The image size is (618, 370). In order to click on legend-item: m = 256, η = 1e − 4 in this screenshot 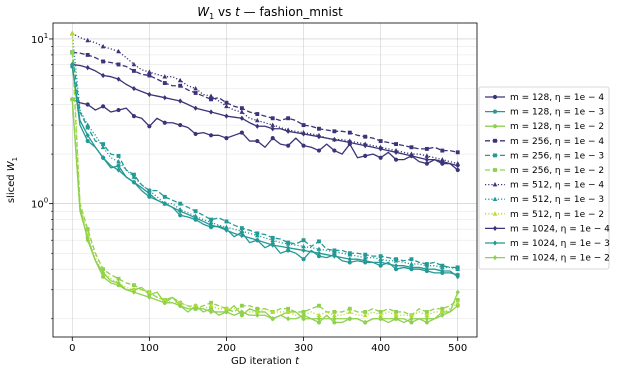, I will do `click(544, 142)`.